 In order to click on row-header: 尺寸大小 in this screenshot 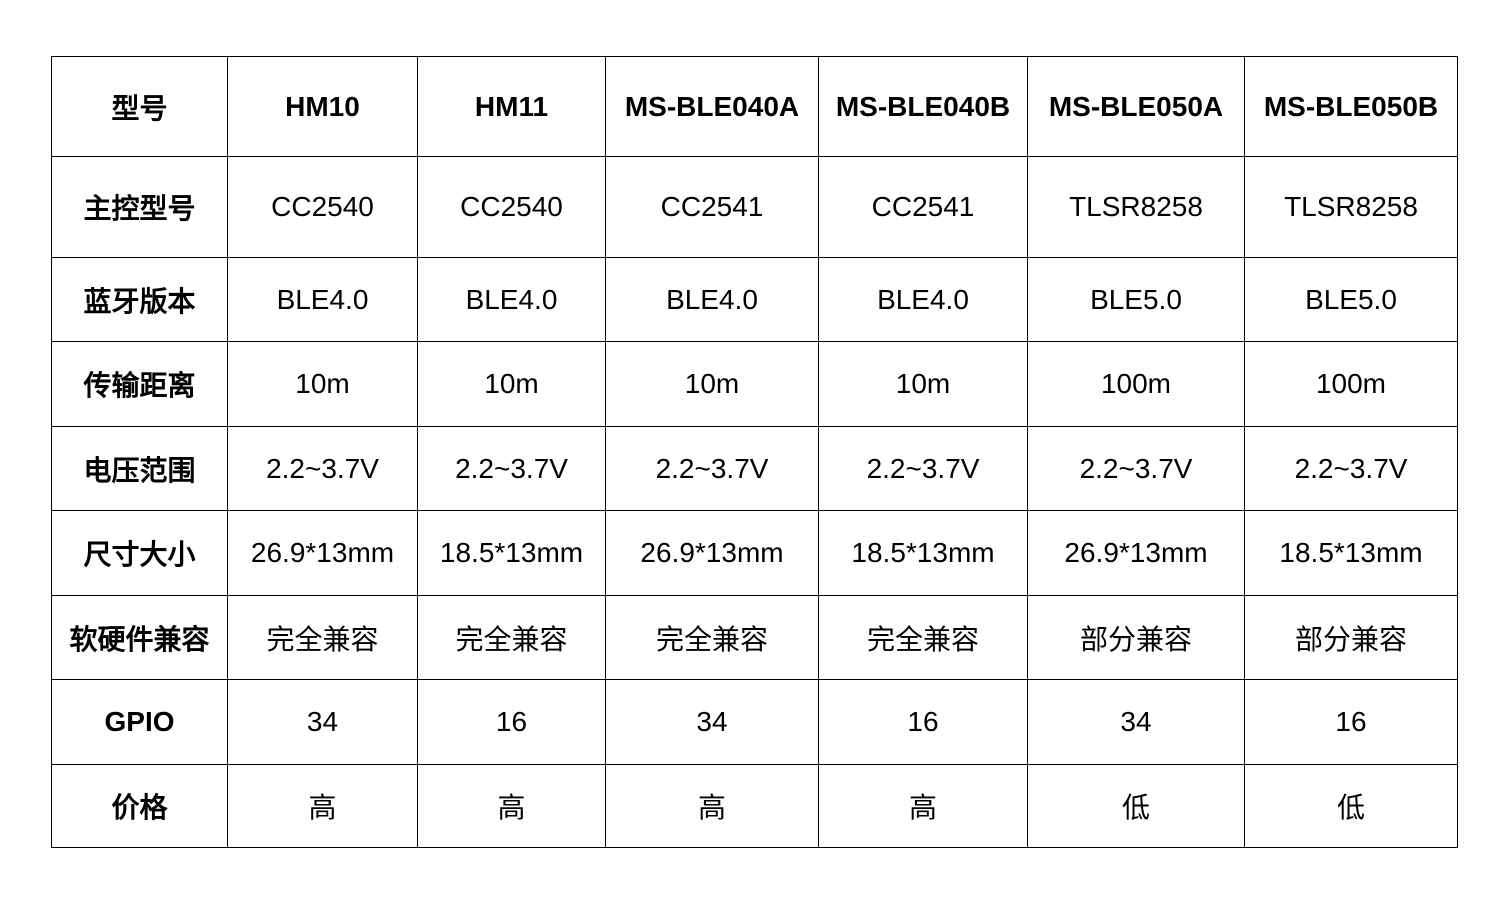, I will do `click(139, 553)`.